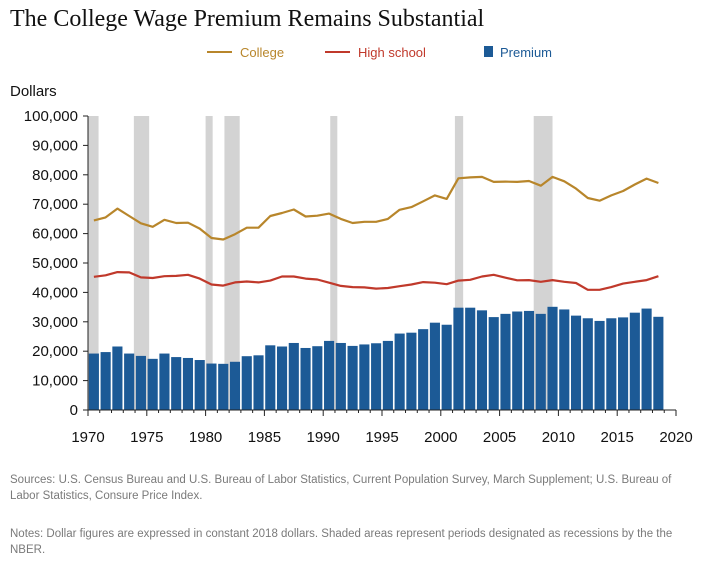 The width and height of the screenshot is (710, 571). I want to click on premium-bar-1974, so click(140, 382).